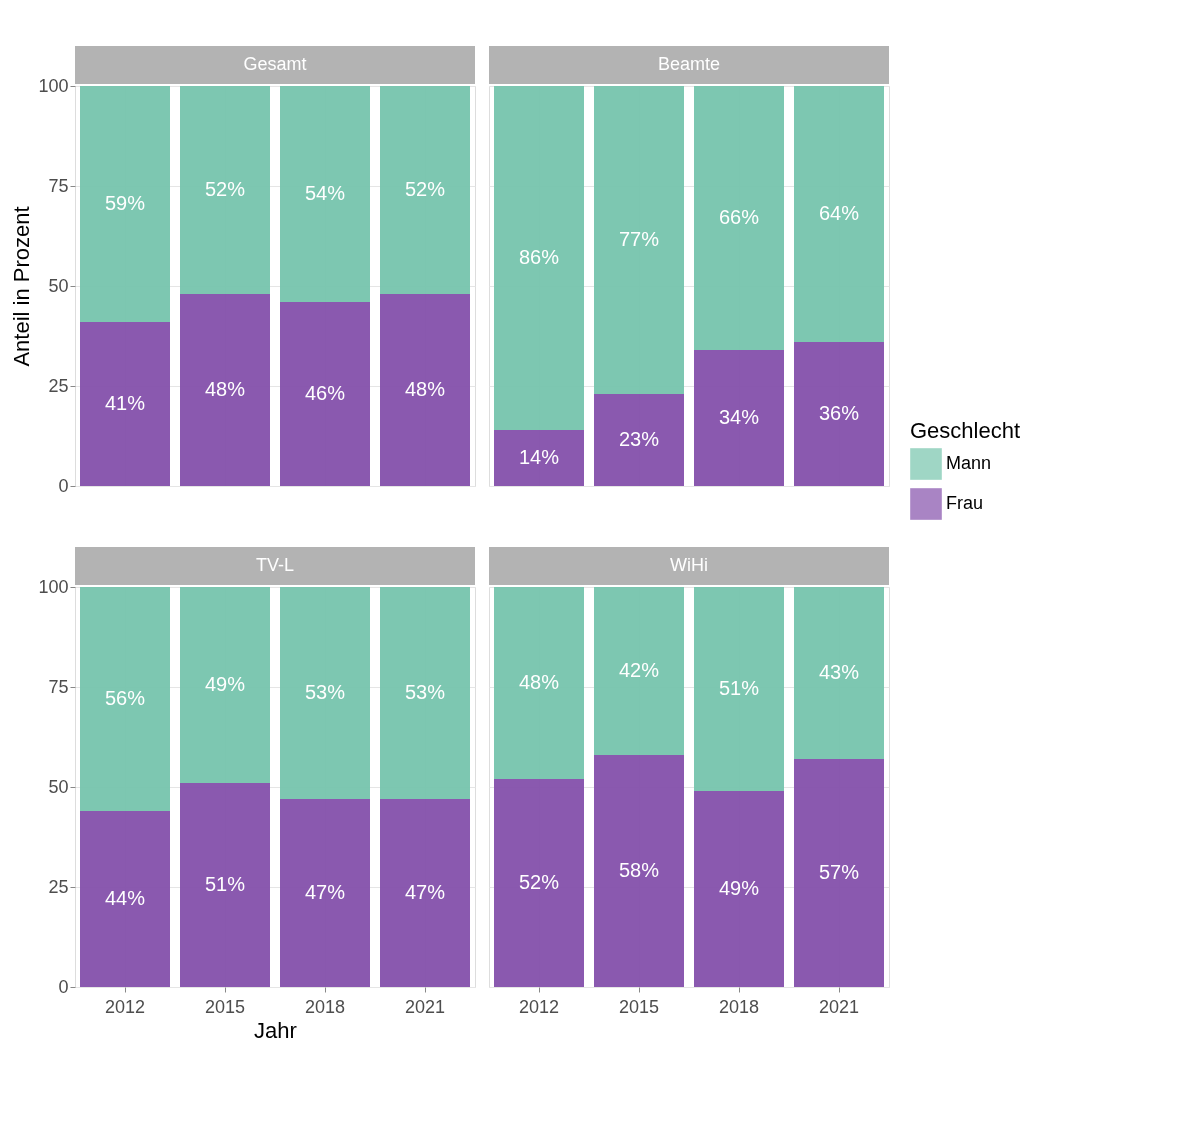 The width and height of the screenshot is (1189, 1139). I want to click on data-label: 14%, so click(539, 457).